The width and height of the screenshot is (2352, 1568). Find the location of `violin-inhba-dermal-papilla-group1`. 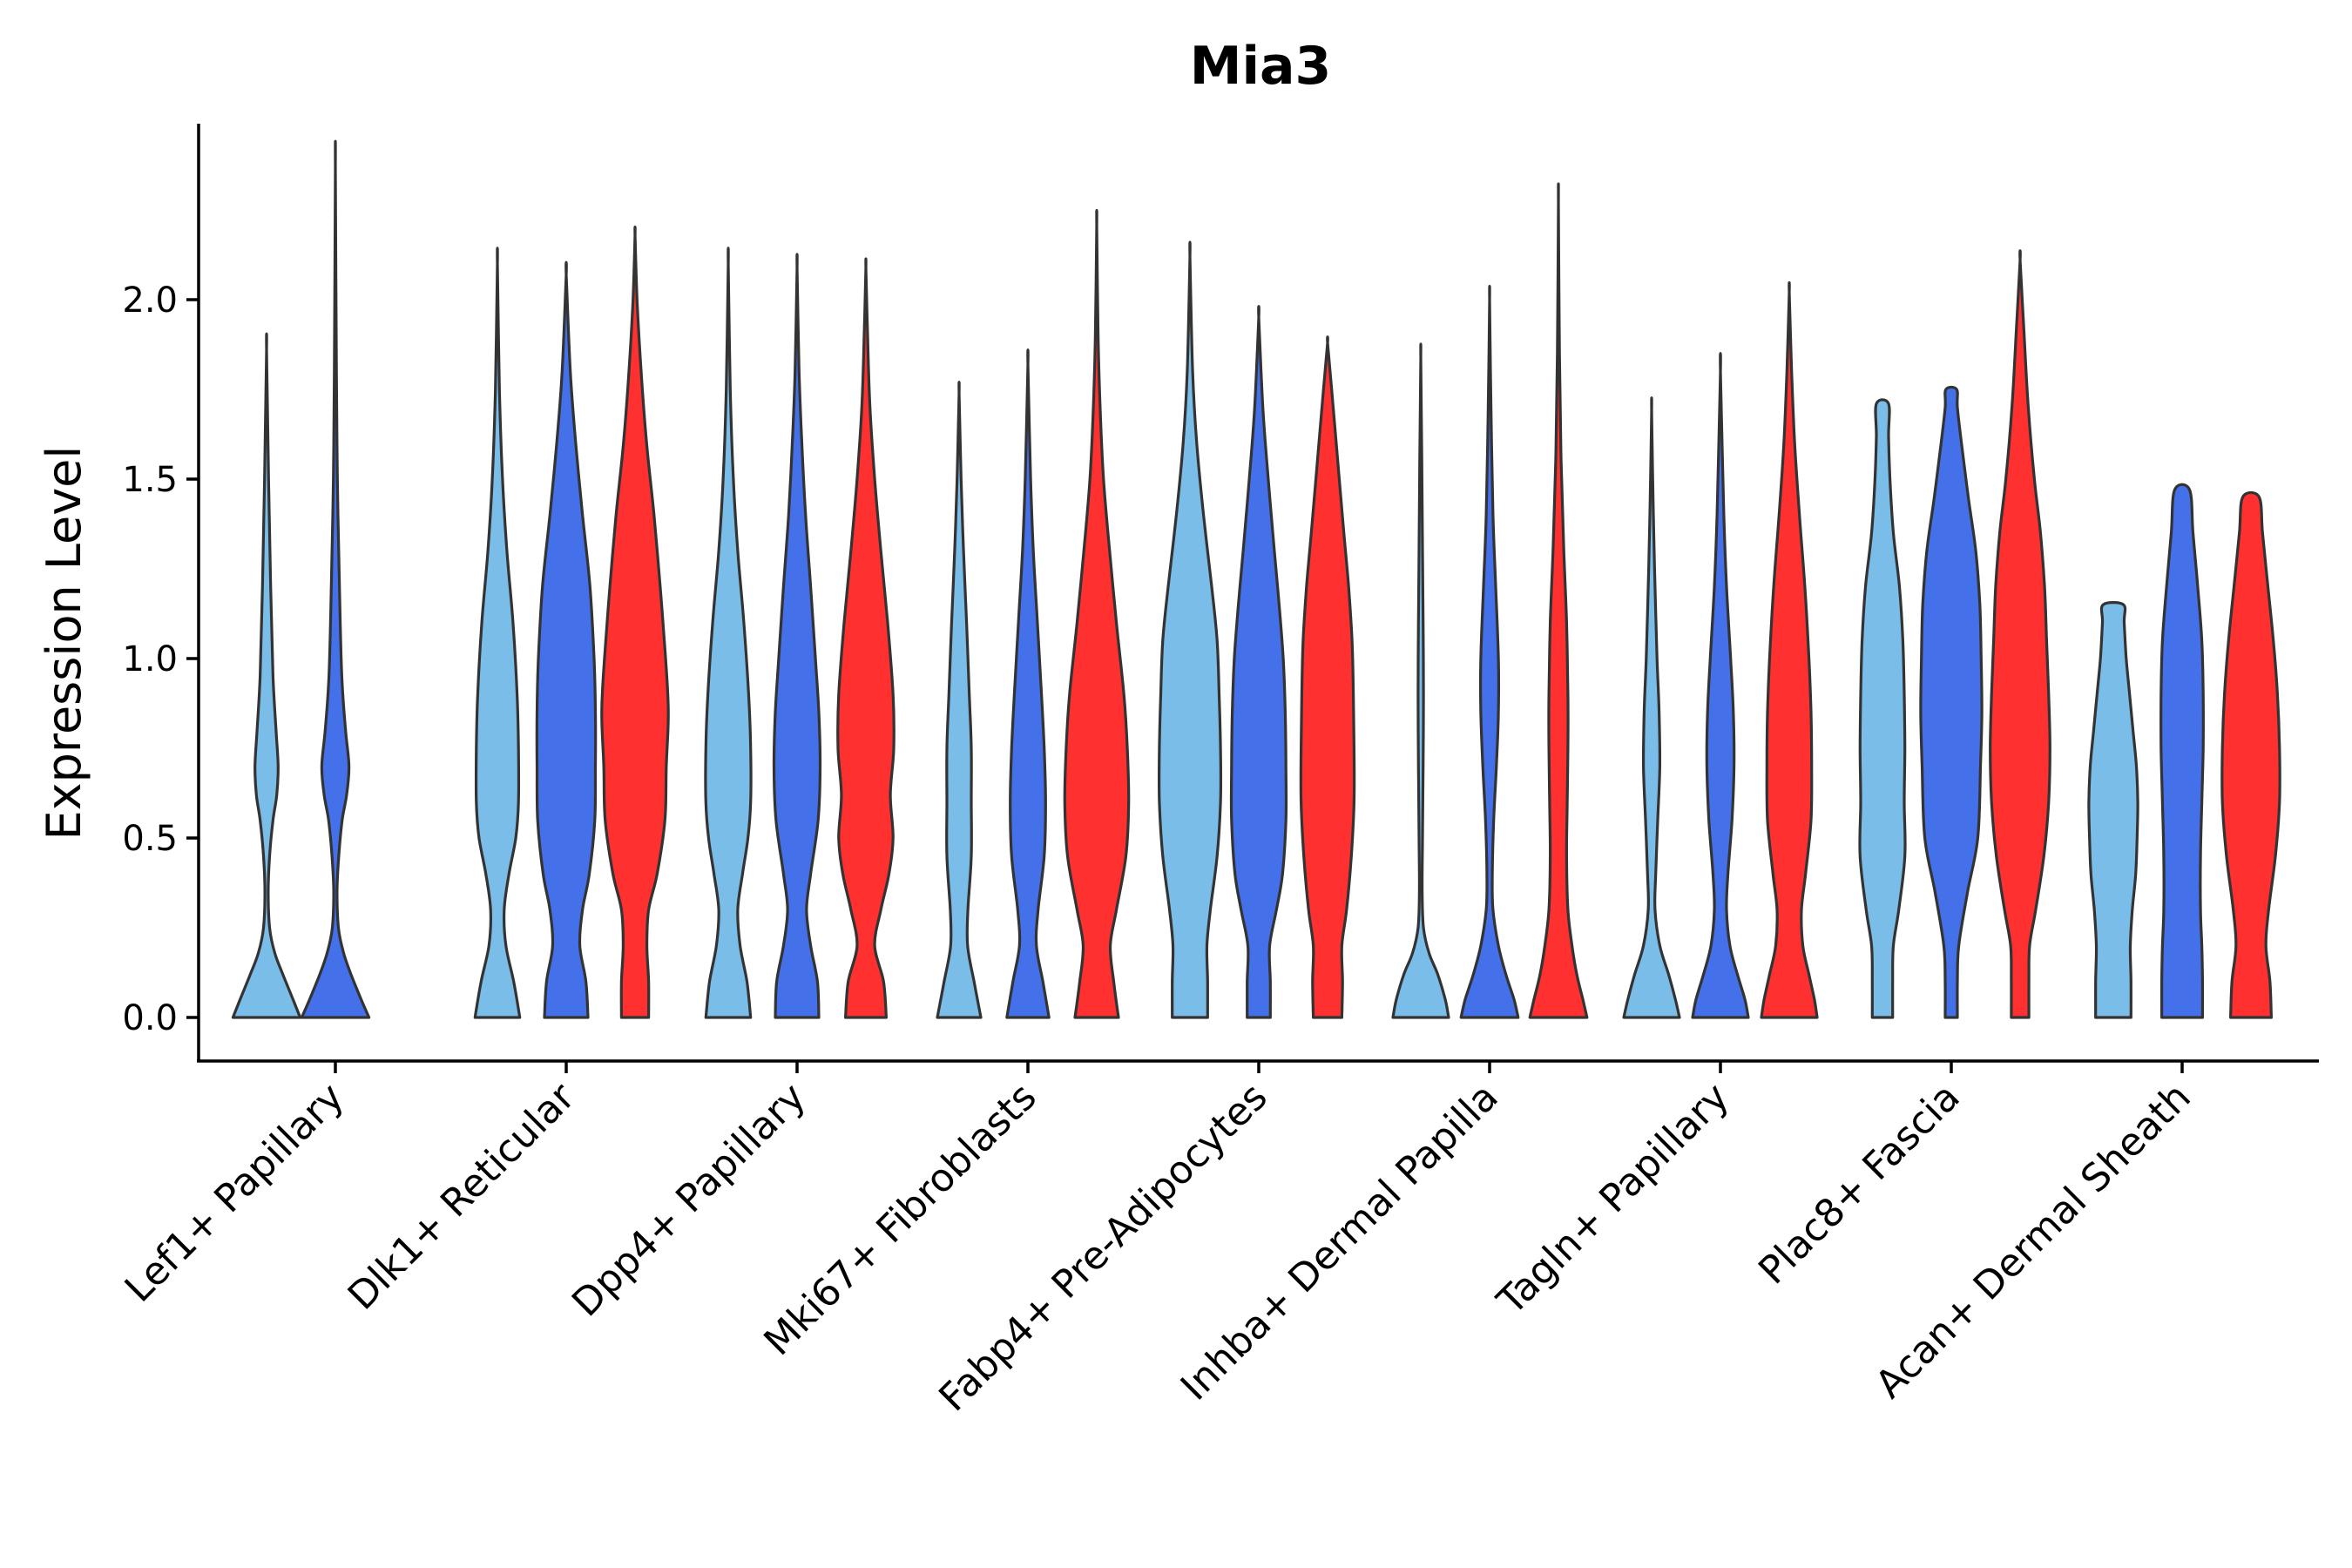

violin-inhba-dermal-papilla-group1 is located at coordinates (1420, 680).